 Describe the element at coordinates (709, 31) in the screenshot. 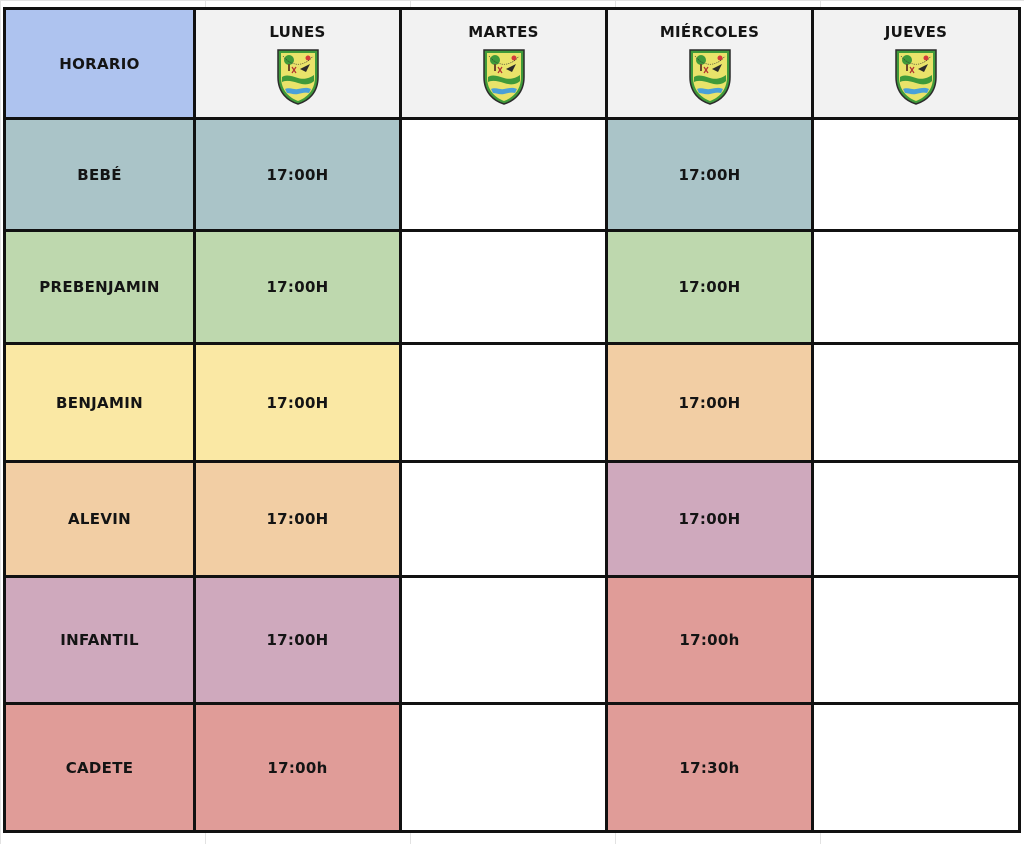

I see `day-label: MIÉRCOLES` at that location.